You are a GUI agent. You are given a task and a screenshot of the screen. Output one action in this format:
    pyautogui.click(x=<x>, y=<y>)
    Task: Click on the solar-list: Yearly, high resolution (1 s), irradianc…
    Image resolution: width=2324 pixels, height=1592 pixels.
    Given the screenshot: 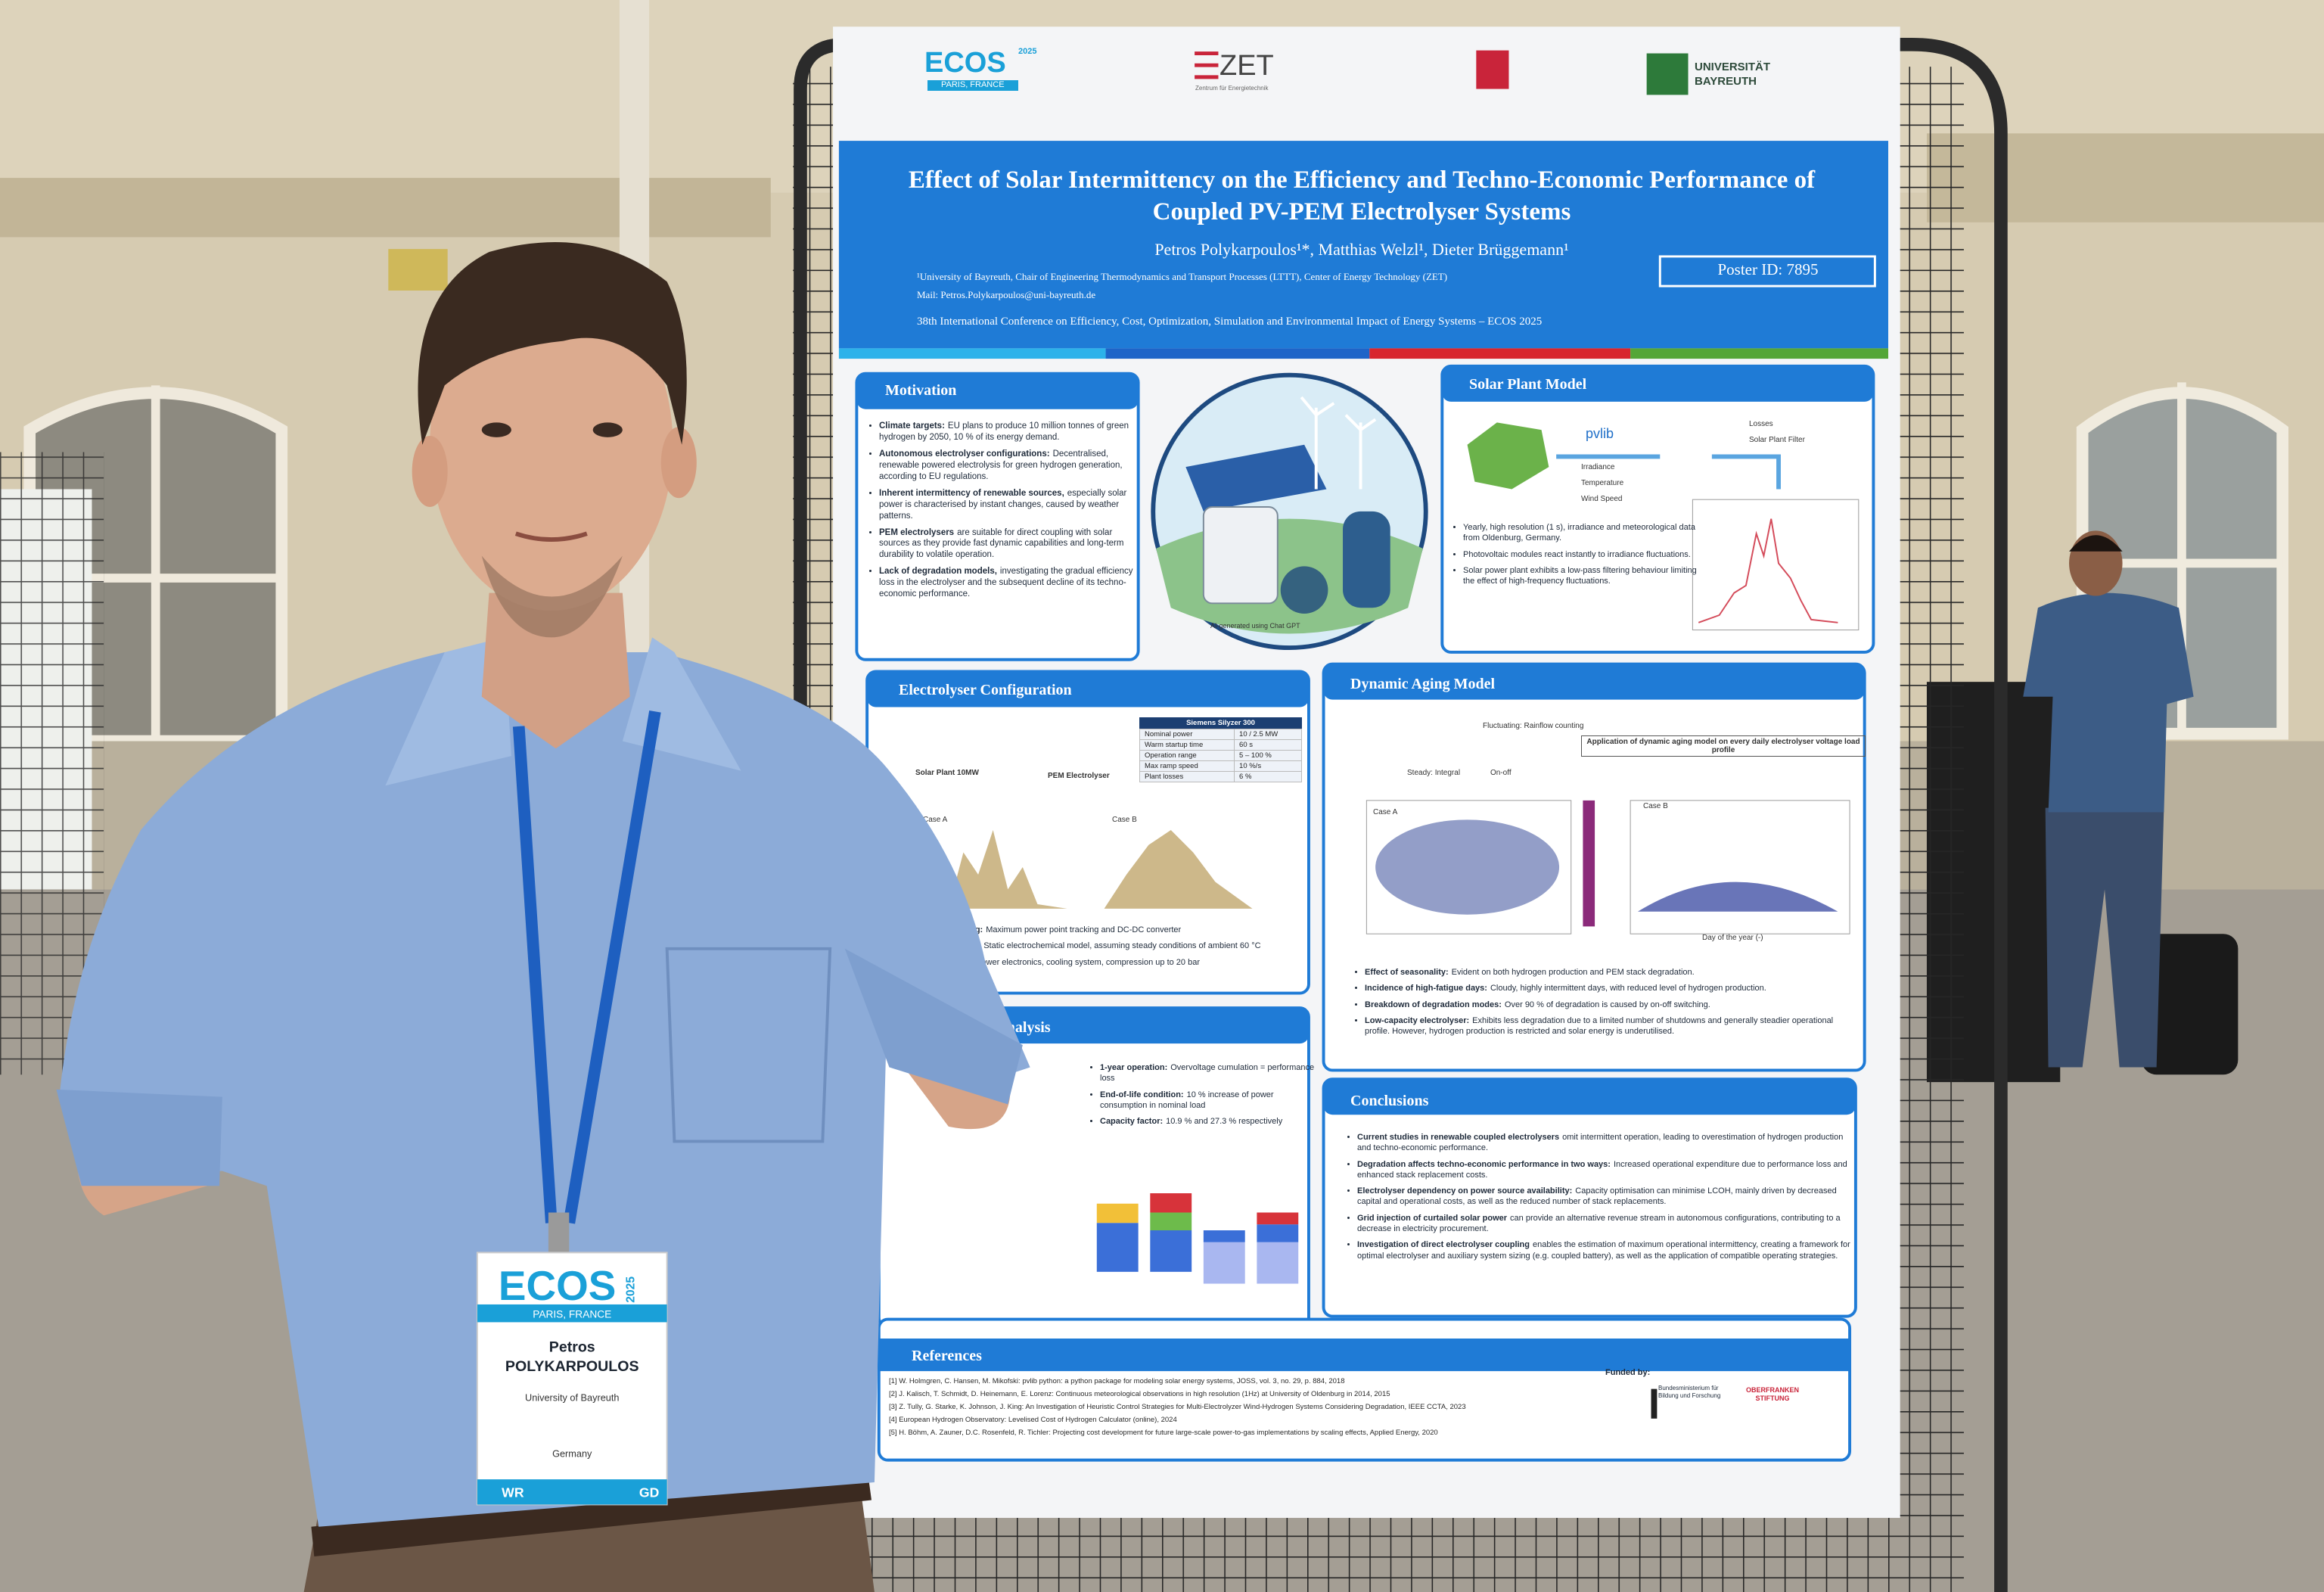 What is the action you would take?
    pyautogui.click(x=1575, y=557)
    